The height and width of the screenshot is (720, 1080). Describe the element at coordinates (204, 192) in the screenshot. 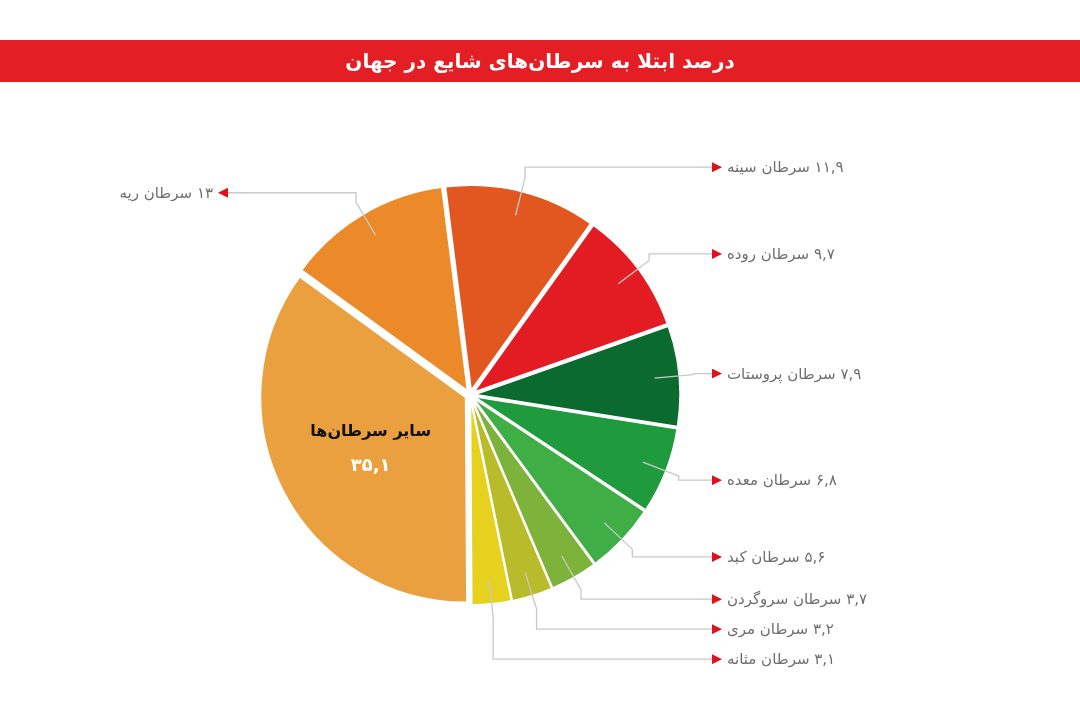

I see `data-label: ۱۳` at that location.